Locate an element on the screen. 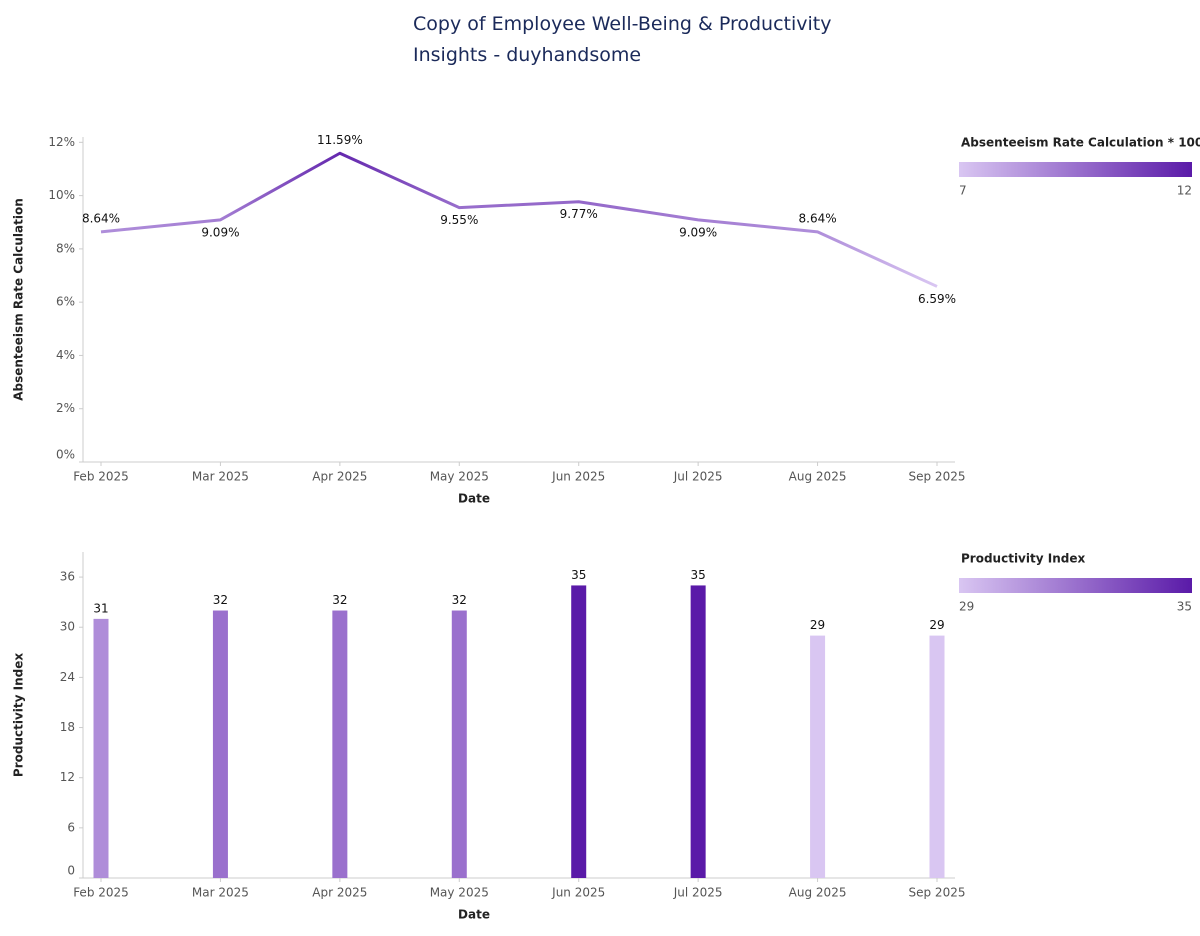  data-label: 31 is located at coordinates (100, 608).